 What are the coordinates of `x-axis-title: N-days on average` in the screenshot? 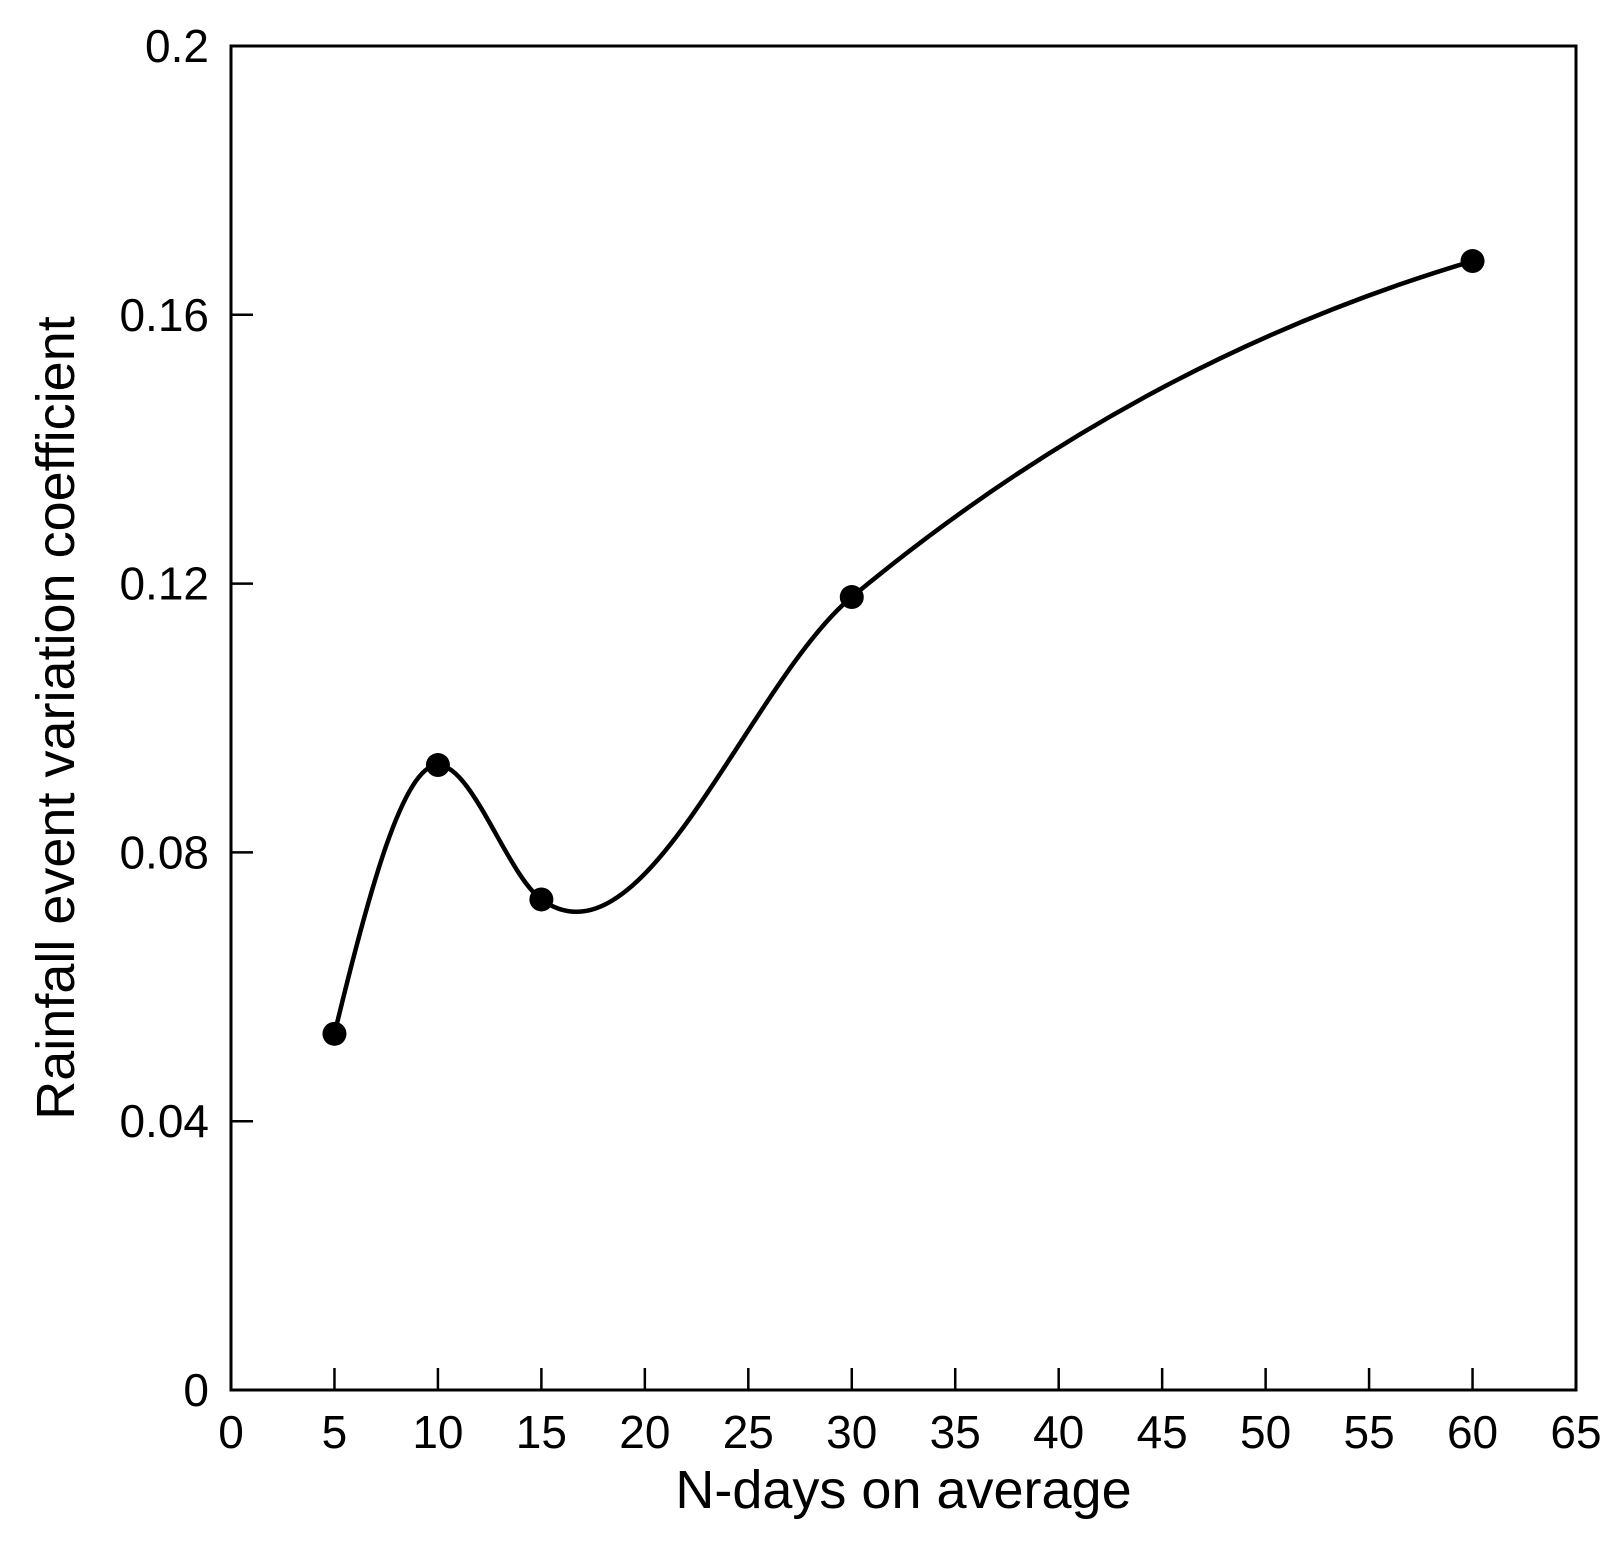 It's located at (903, 1490).